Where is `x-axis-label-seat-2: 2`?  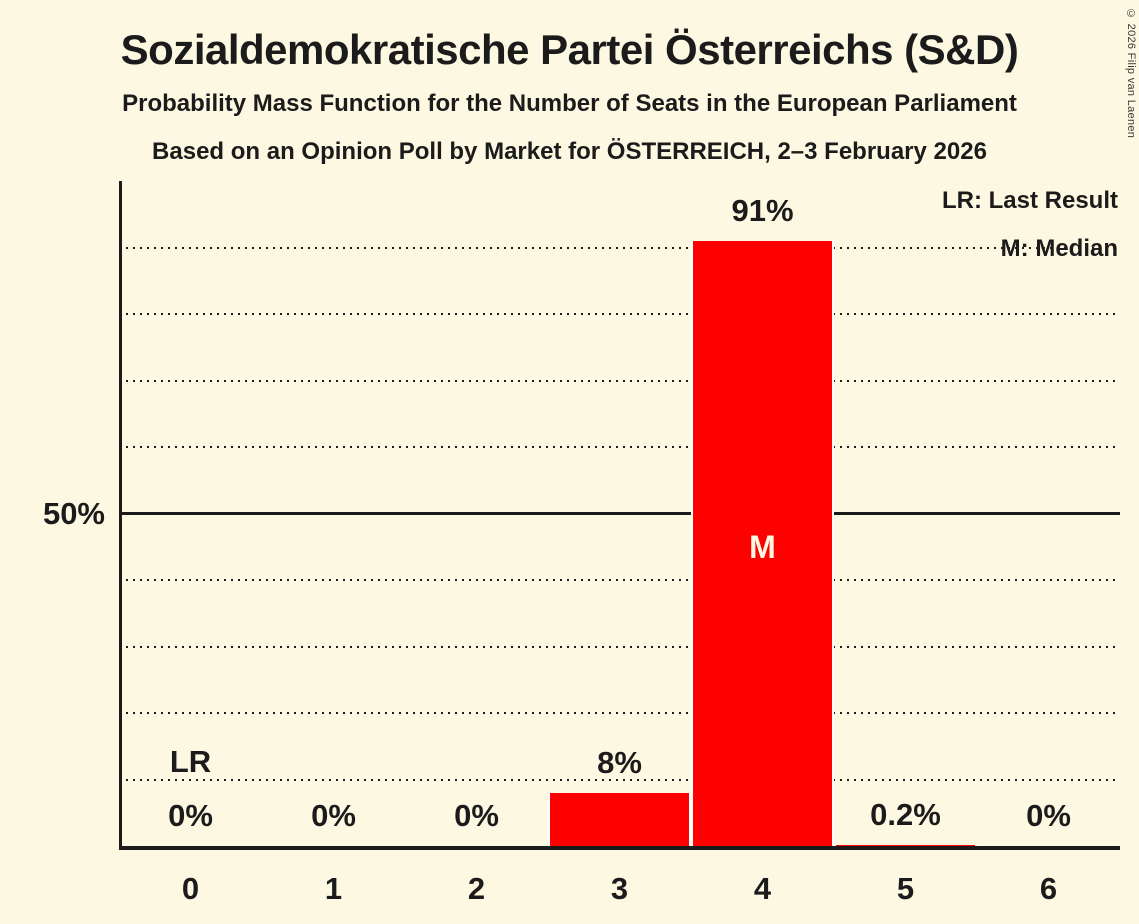 x-axis-label-seat-2: 2 is located at coordinates (476, 888).